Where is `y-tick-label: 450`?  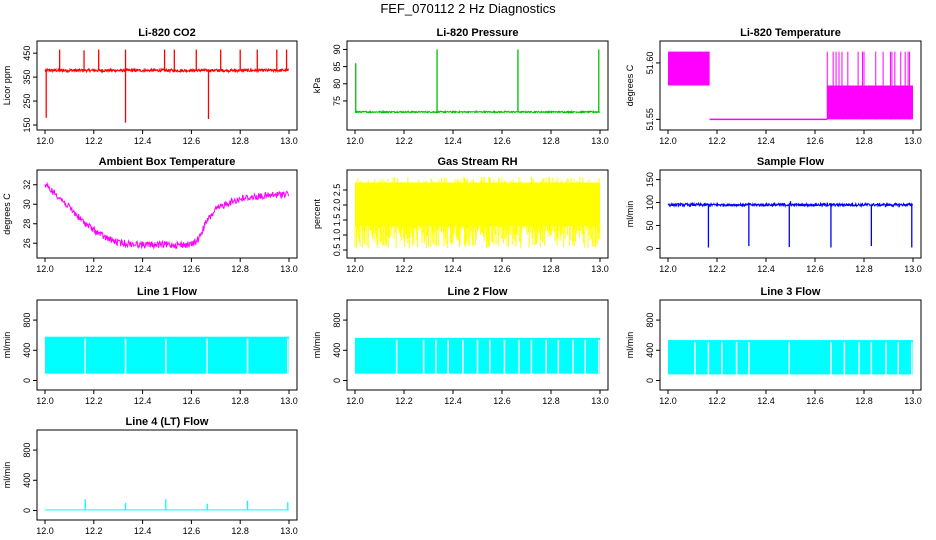
y-tick-label: 450 is located at coordinates (27, 53).